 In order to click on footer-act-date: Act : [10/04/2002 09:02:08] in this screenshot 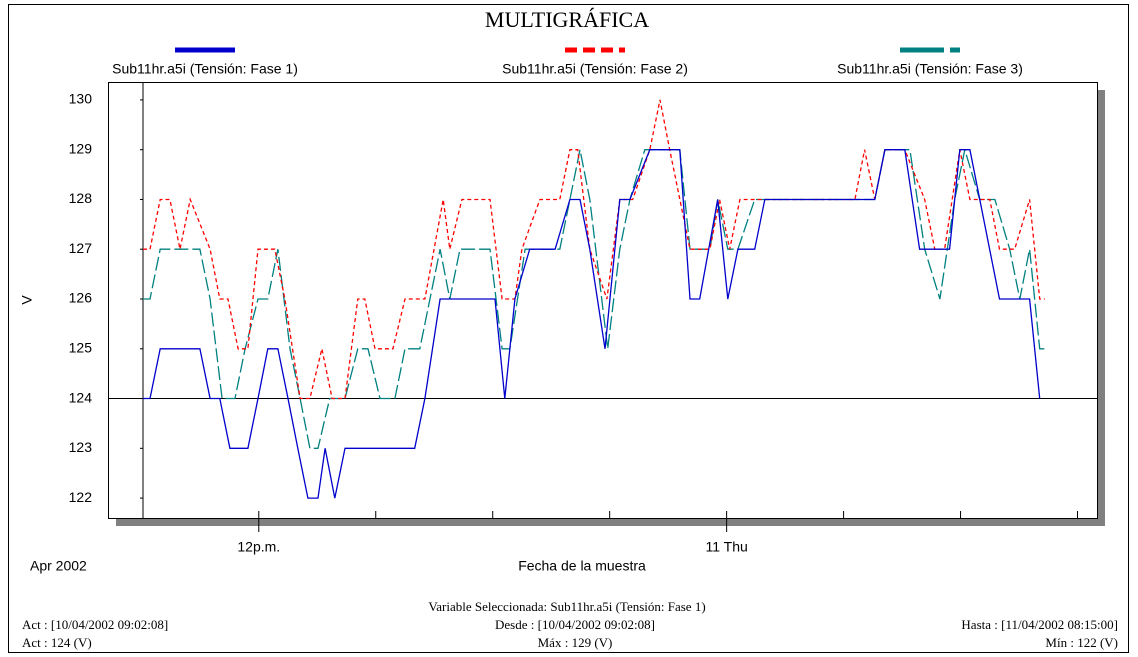, I will do `click(95, 624)`.